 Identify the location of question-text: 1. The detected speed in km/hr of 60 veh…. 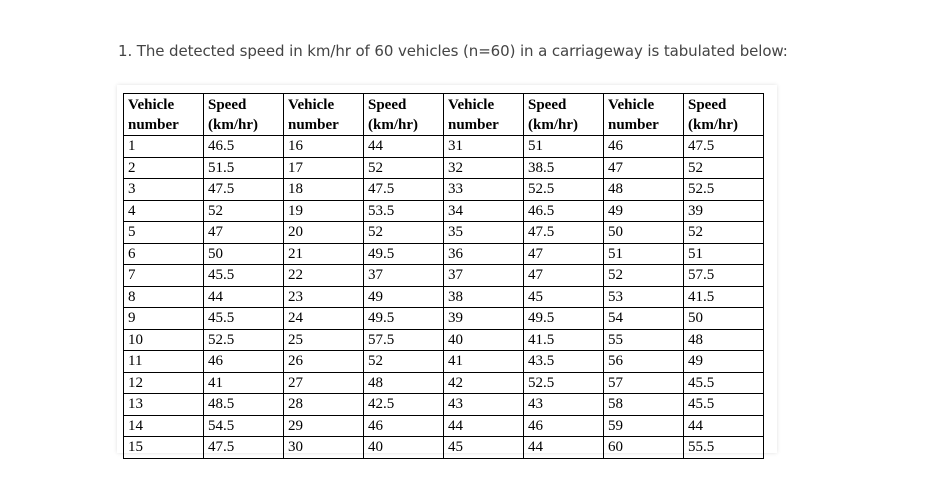
(453, 51).